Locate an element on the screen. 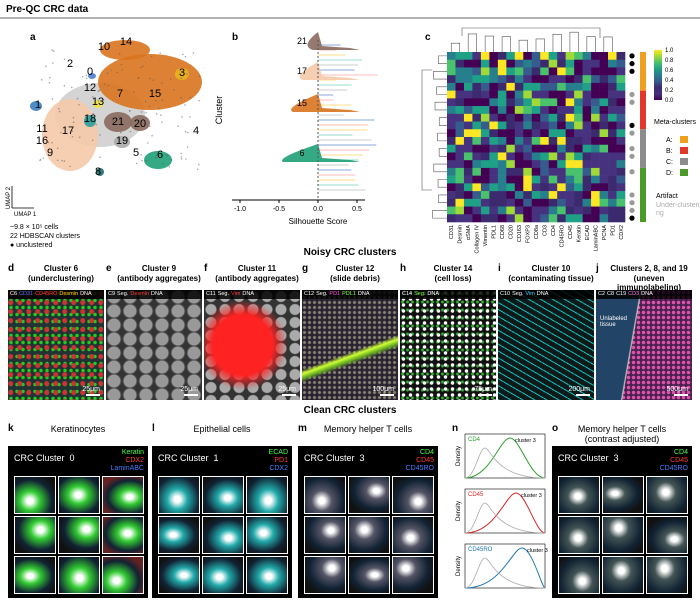  channel-name: DNA is located at coordinates (86, 294).